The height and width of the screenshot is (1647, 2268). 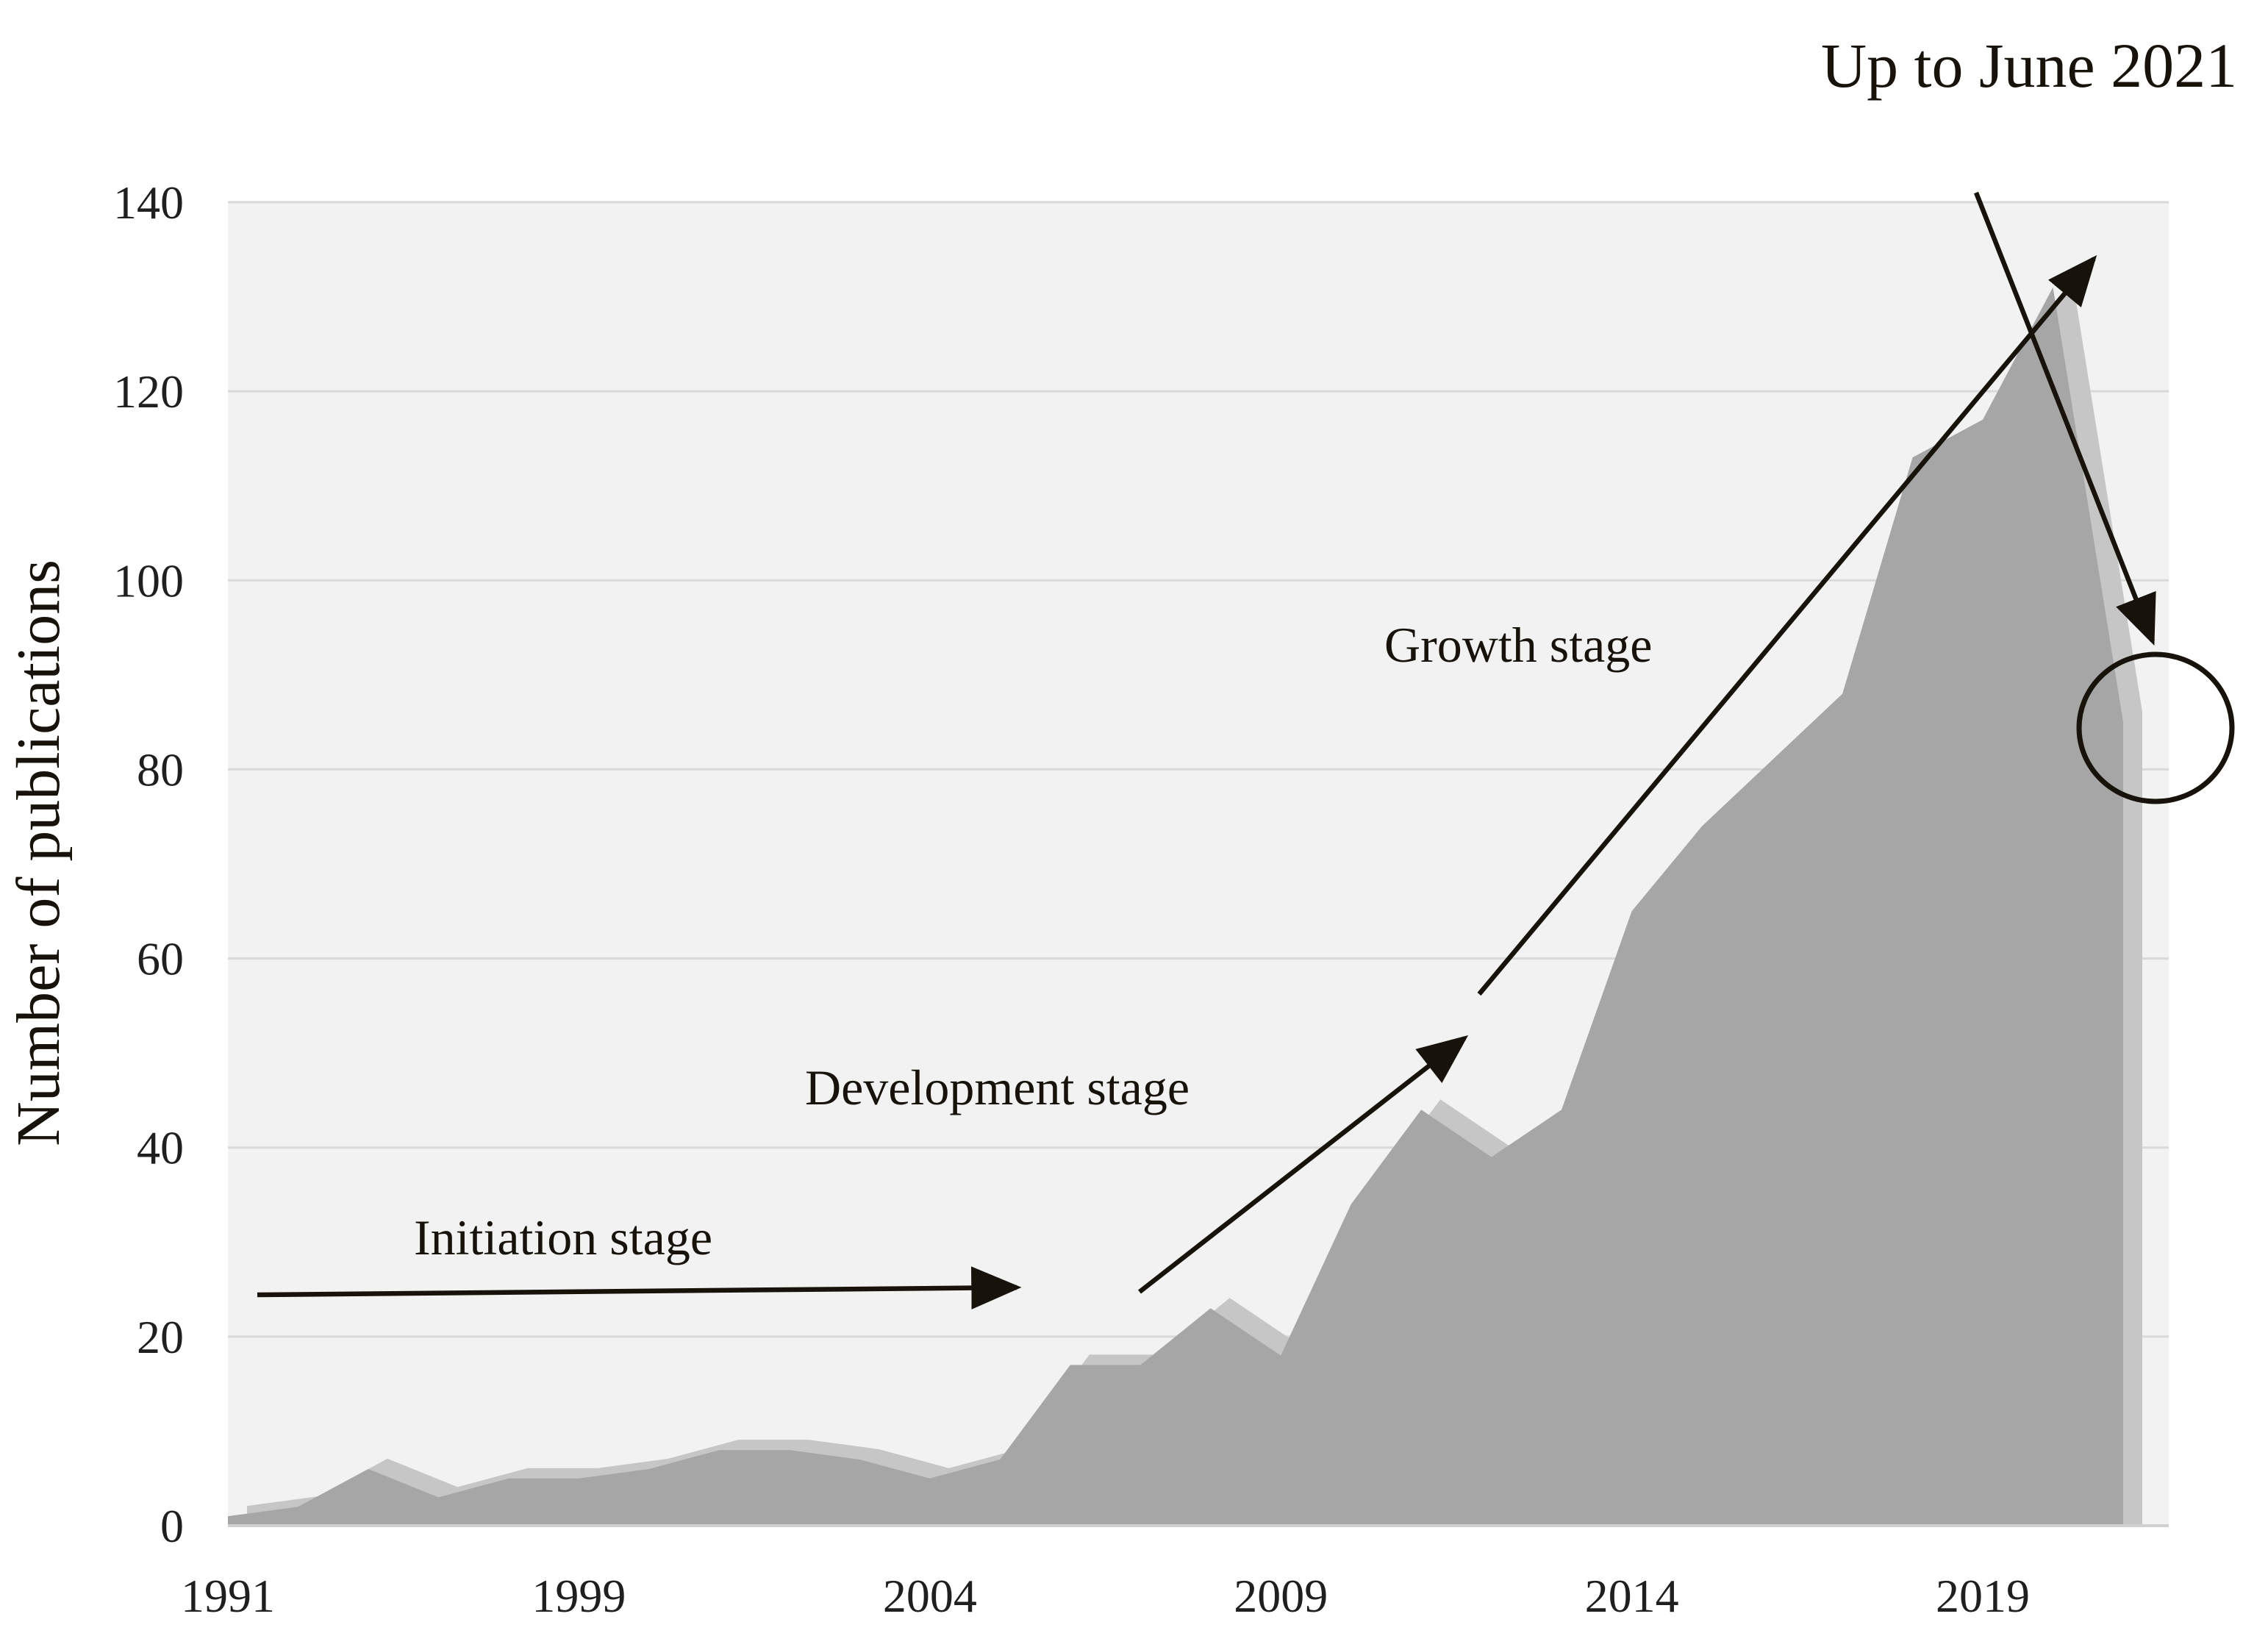 I want to click on june-2021-highlight-circle, so click(x=2155, y=727).